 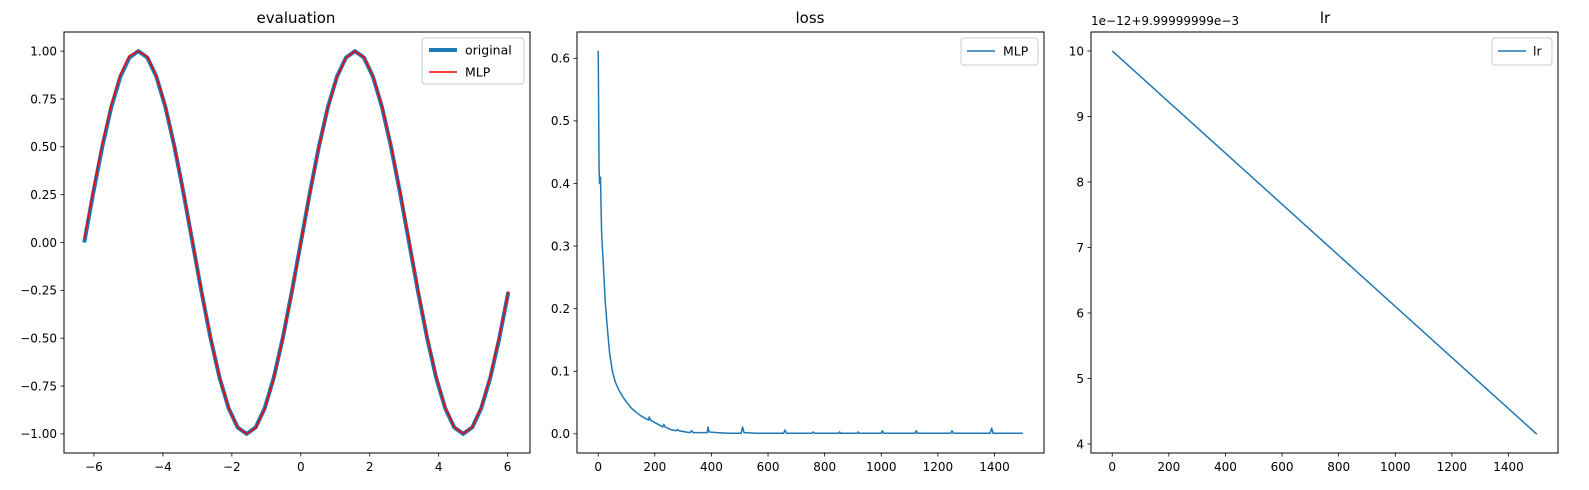 I want to click on lr-legend-label-lr: lr, so click(x=1537, y=51).